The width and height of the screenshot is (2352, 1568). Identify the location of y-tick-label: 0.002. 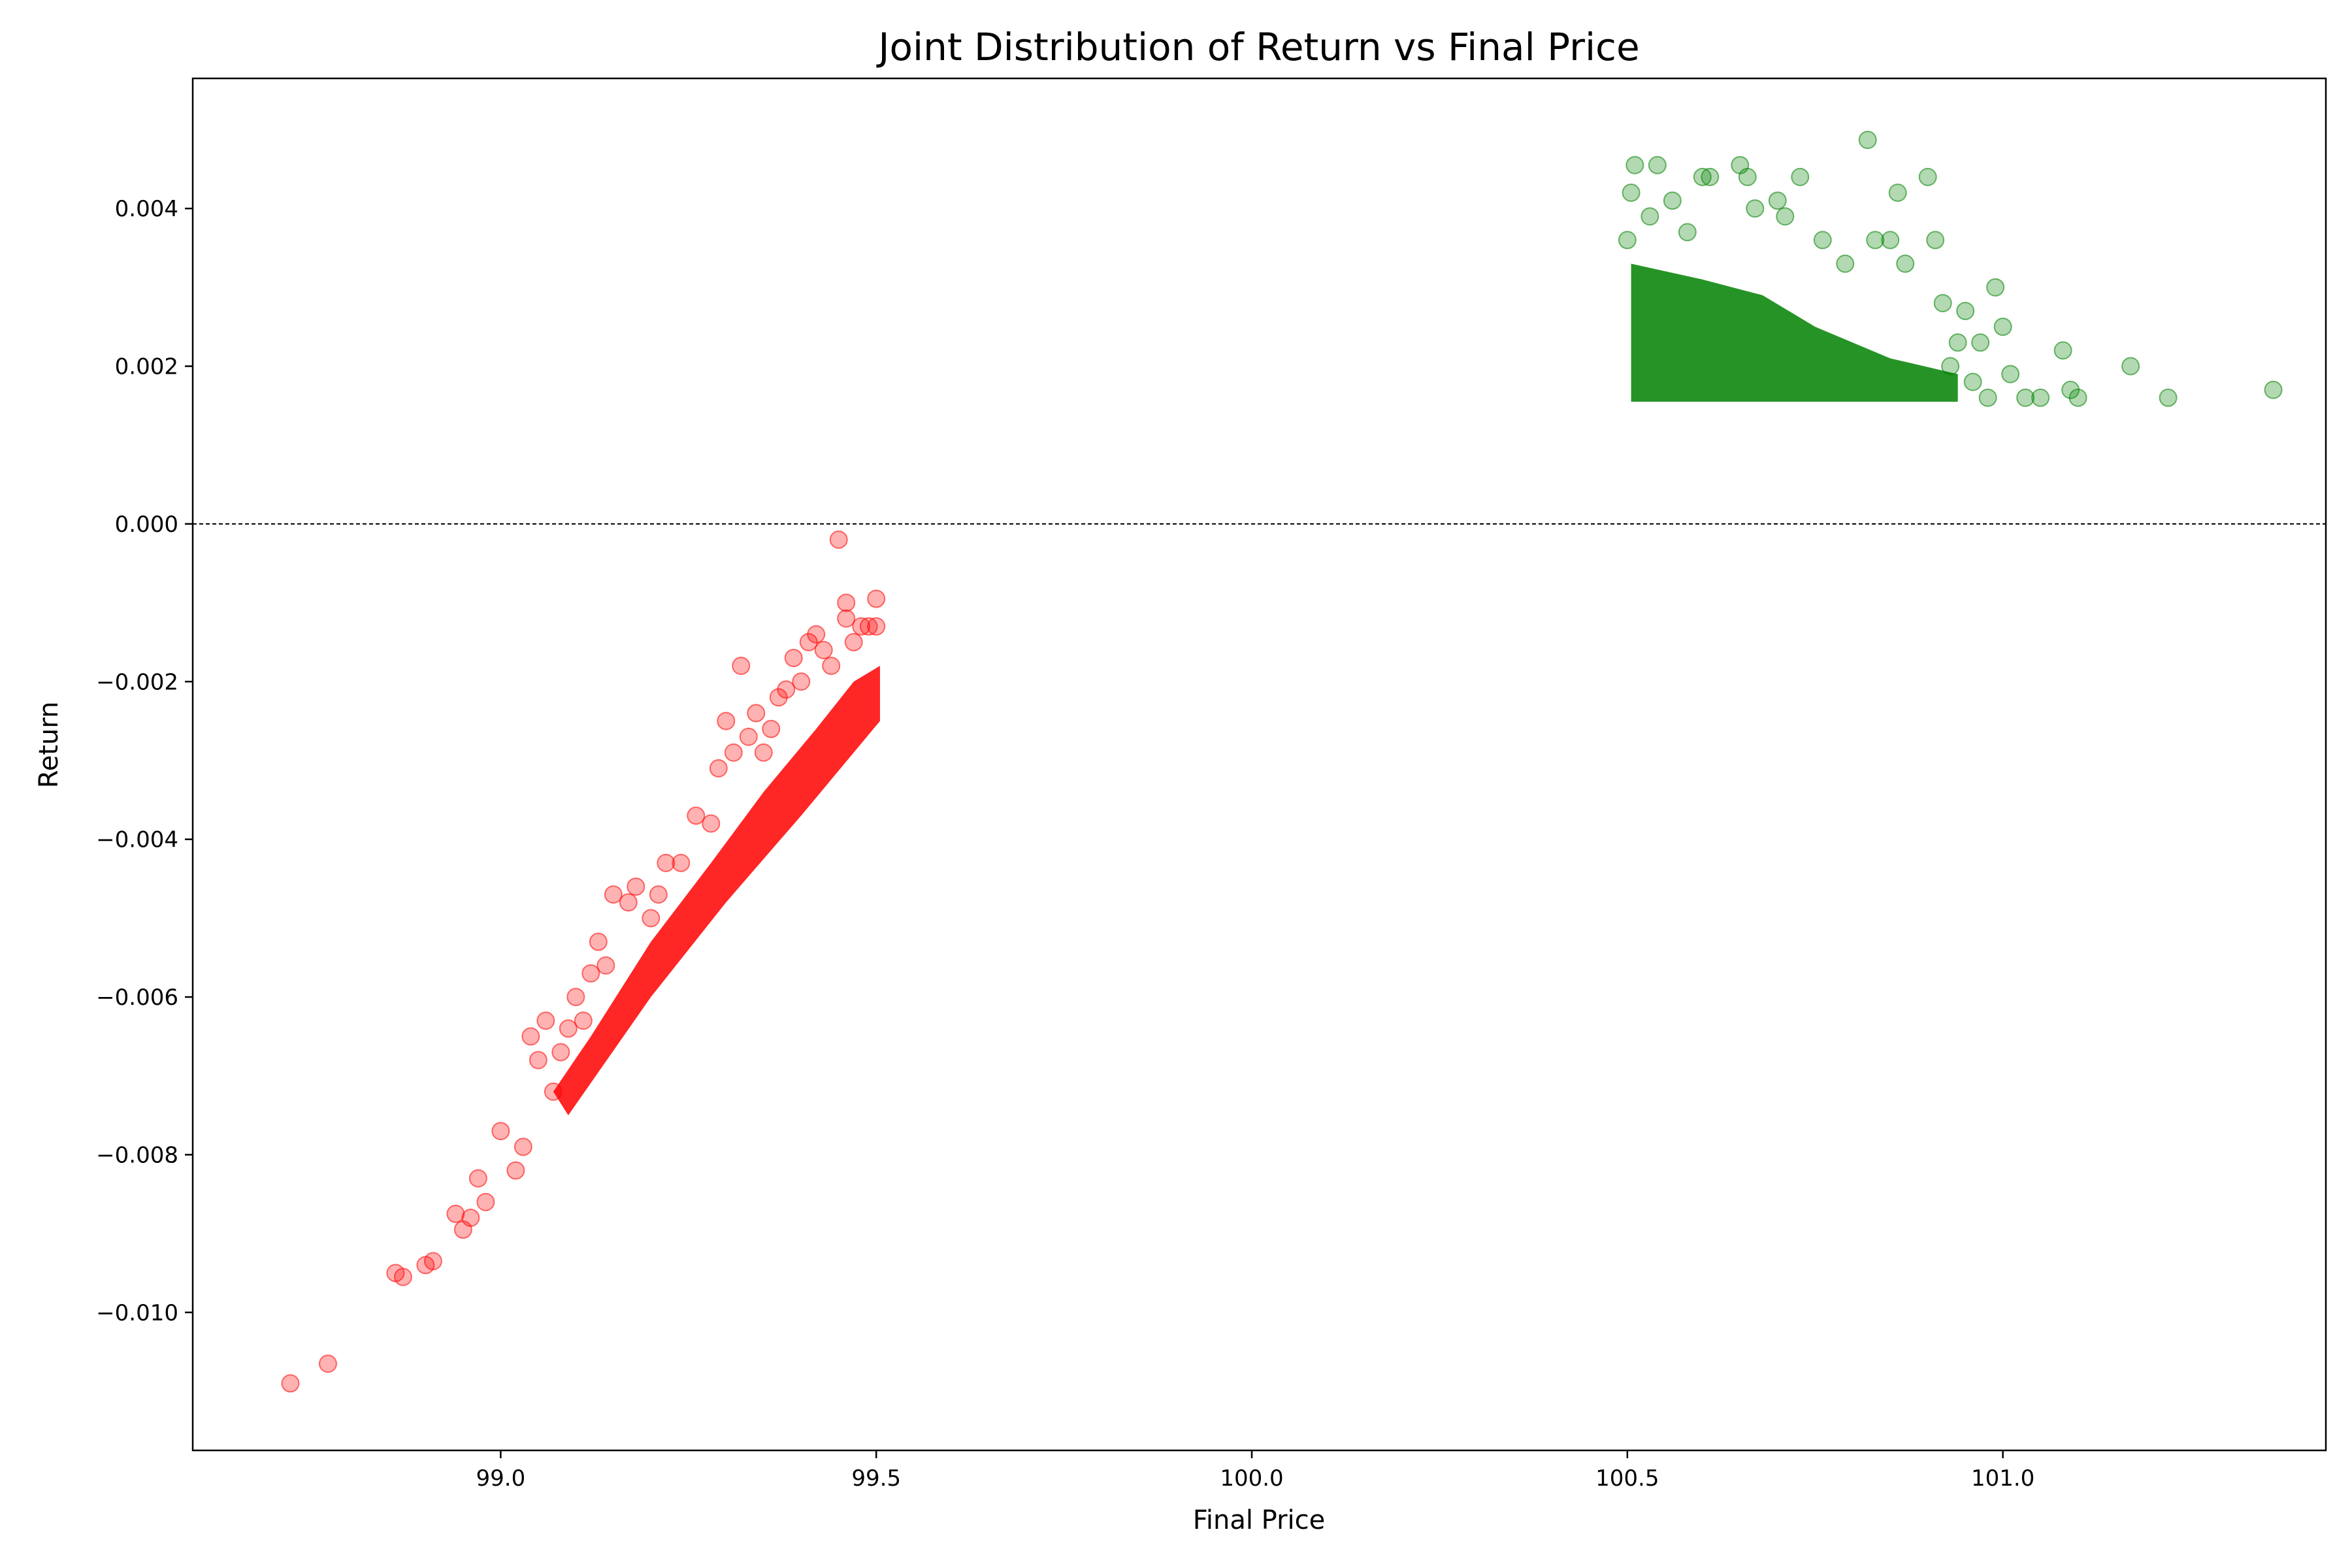
(146, 367).